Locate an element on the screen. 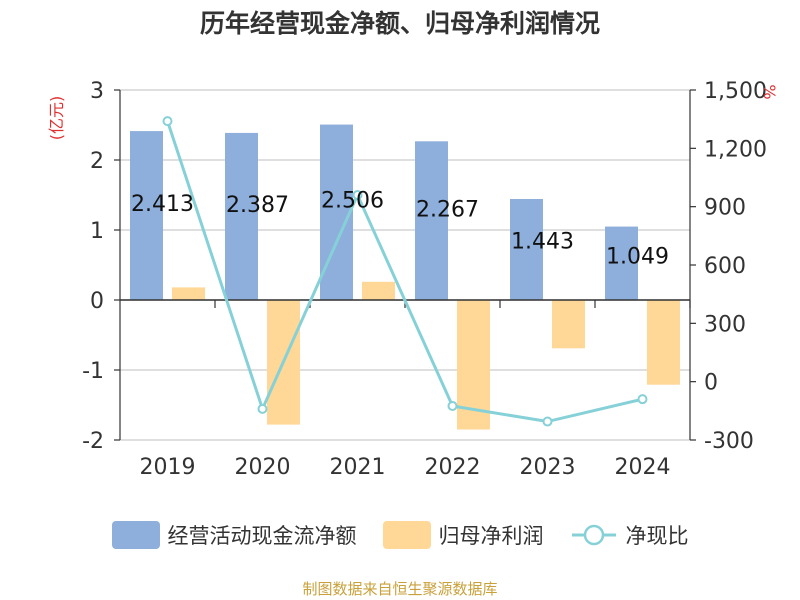 Image resolution: width=800 pixels, height=600 pixels. right-axis-unit: % is located at coordinates (769, 91).